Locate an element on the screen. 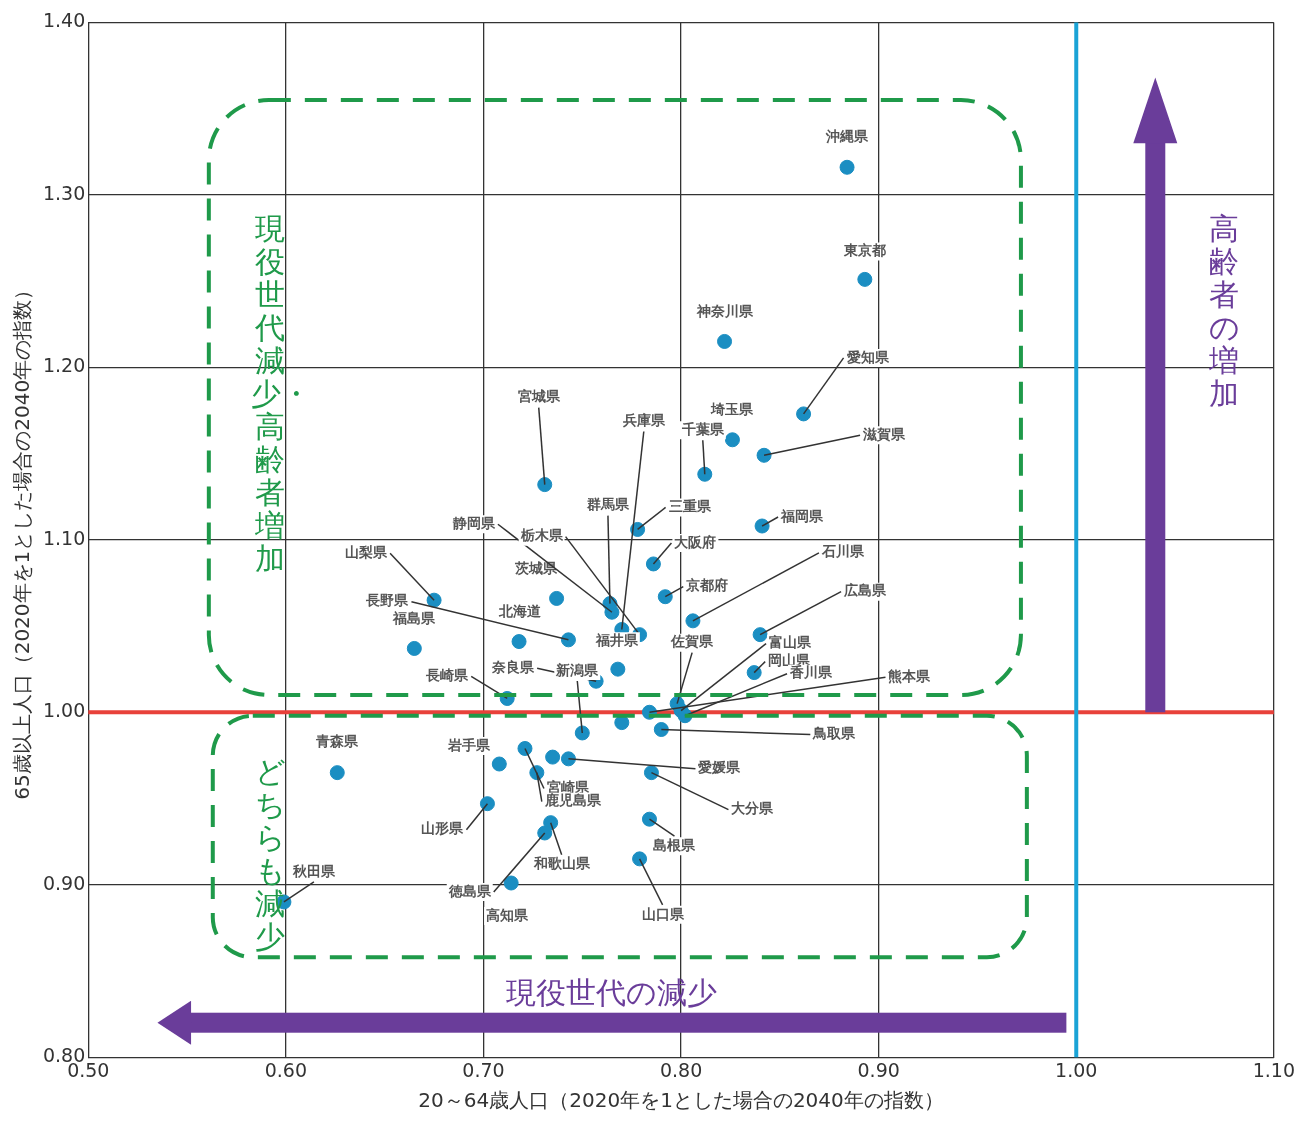  annotation: 三重県 is located at coordinates (690, 506).